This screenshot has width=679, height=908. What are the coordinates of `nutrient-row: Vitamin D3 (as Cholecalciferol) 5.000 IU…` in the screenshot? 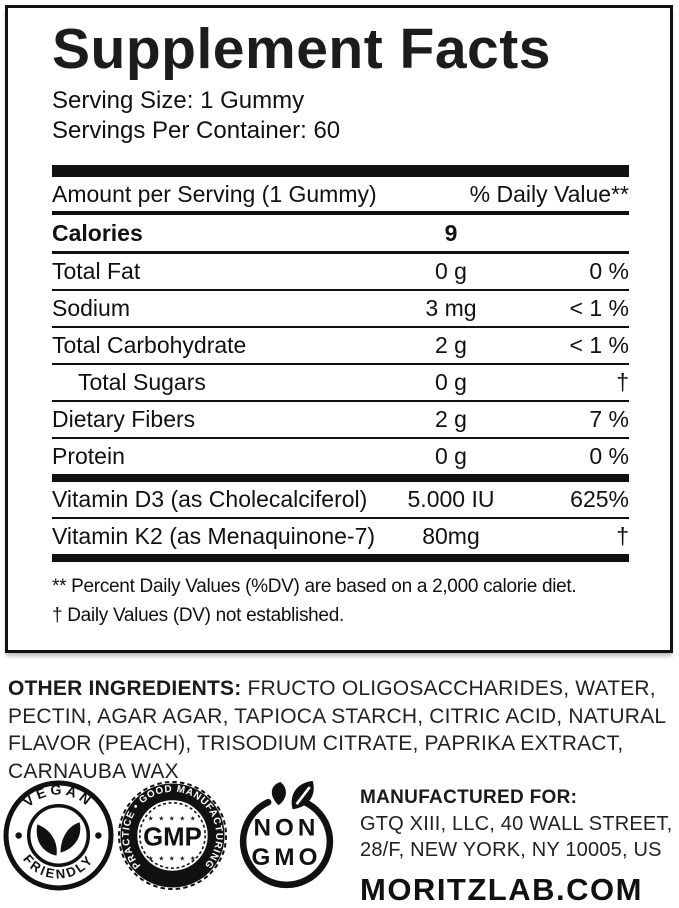 It's located at (340, 501).